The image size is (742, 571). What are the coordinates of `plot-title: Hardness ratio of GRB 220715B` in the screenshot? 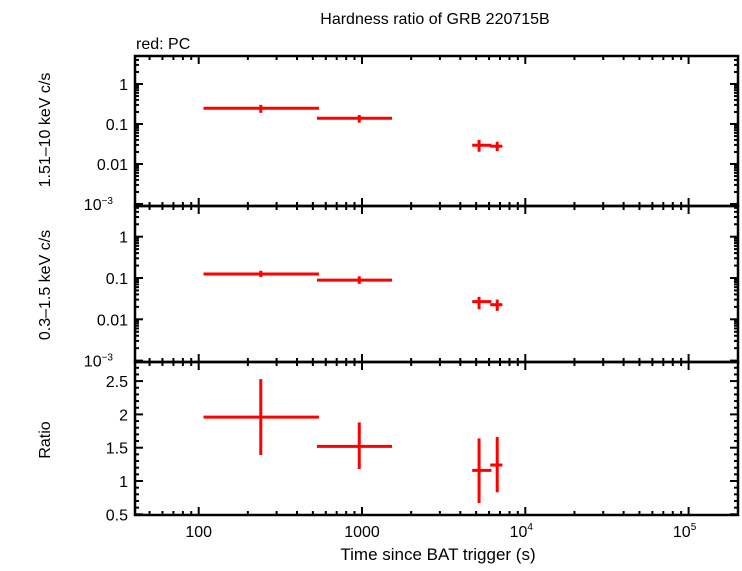 It's located at (434, 19).